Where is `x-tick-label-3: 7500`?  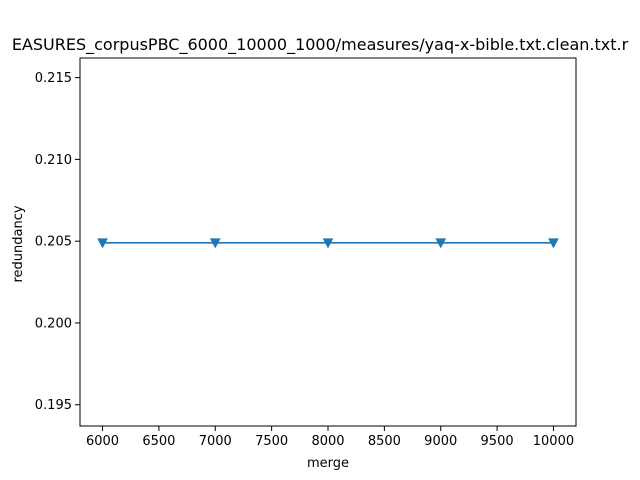
x-tick-label-3: 7500 is located at coordinates (271, 441).